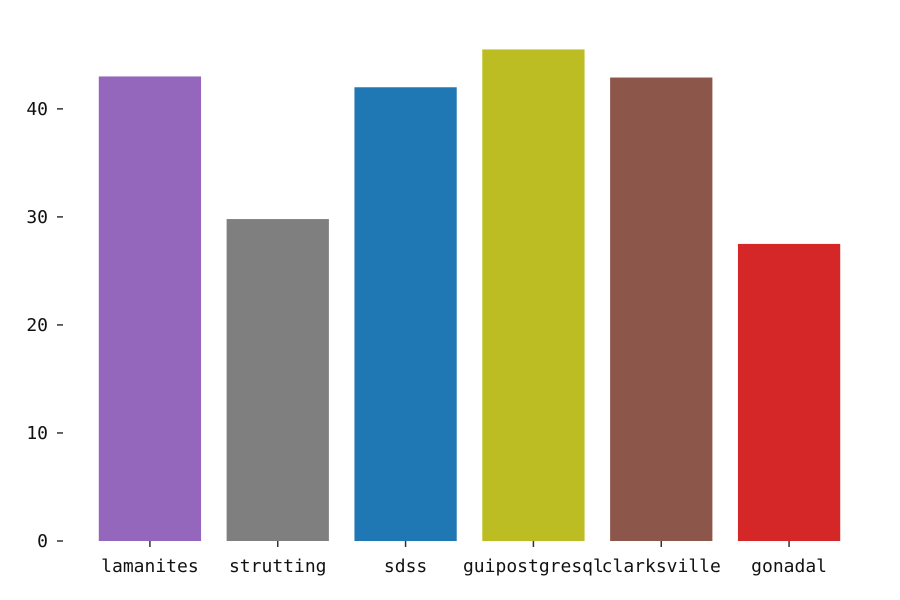 Image resolution: width=900 pixels, height=600 pixels. I want to click on x-tick-label: guipostgresql, so click(533, 566).